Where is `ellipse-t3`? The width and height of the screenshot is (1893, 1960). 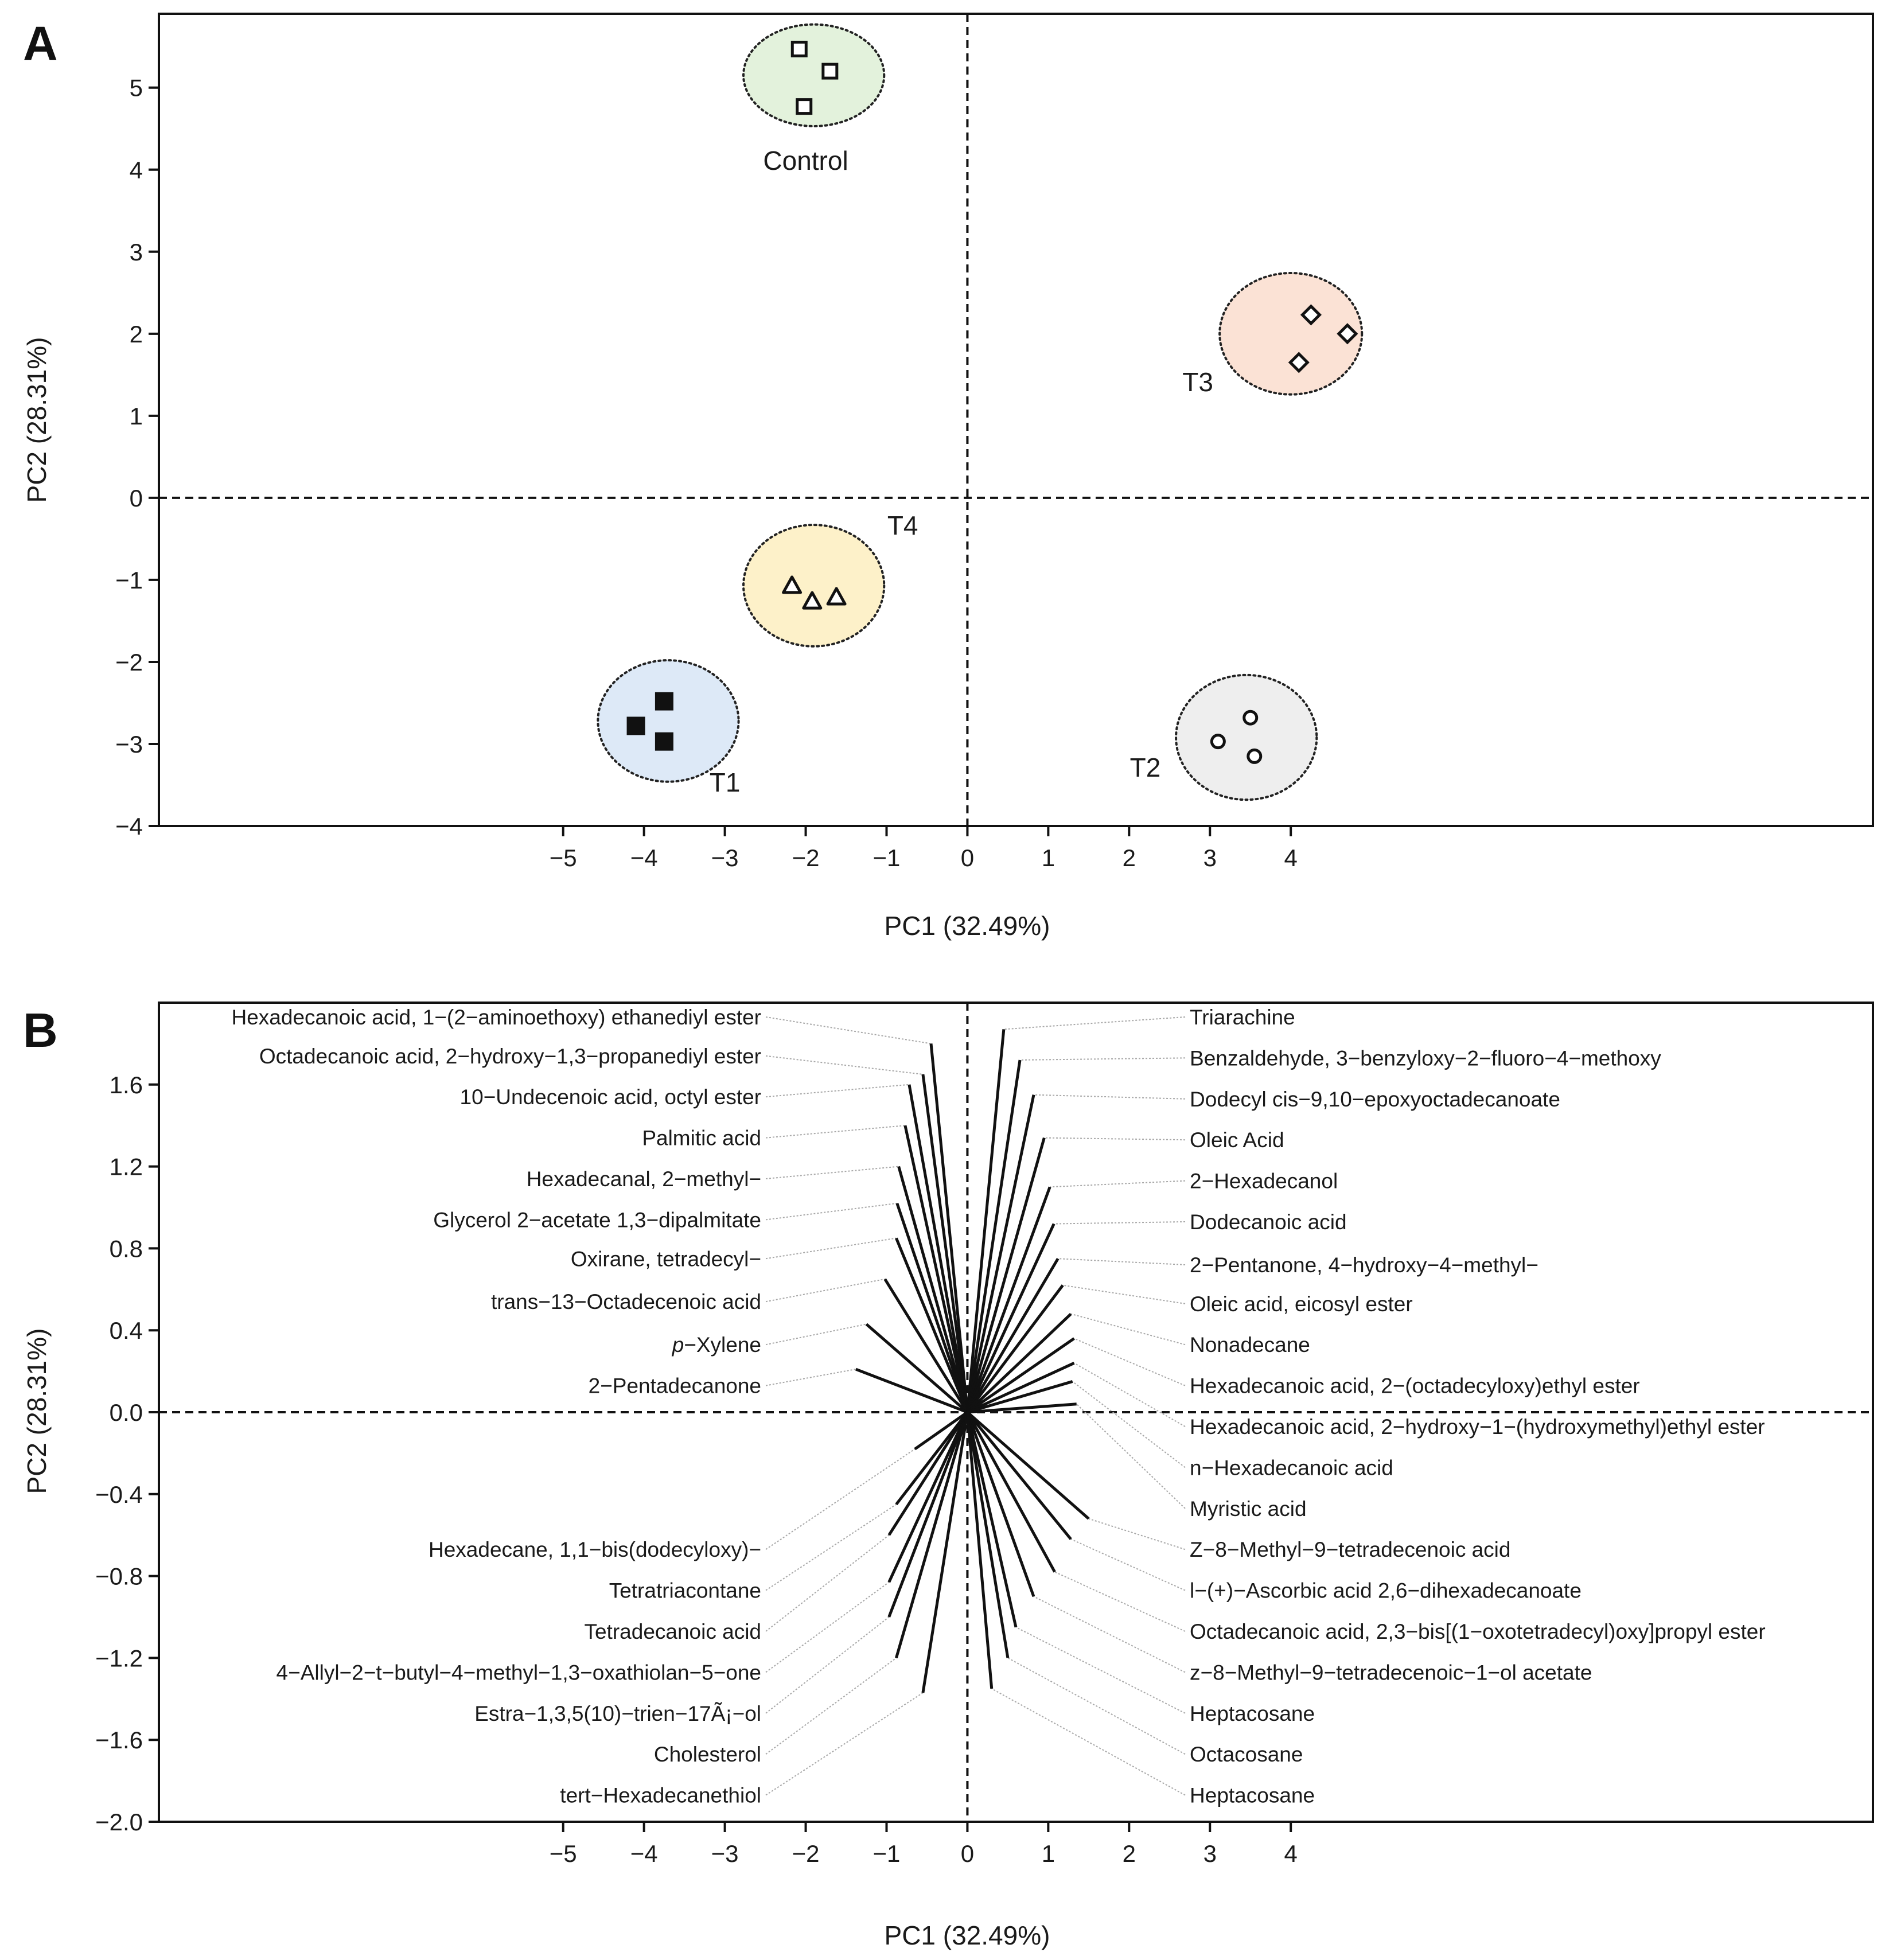 ellipse-t3 is located at coordinates (1291, 333).